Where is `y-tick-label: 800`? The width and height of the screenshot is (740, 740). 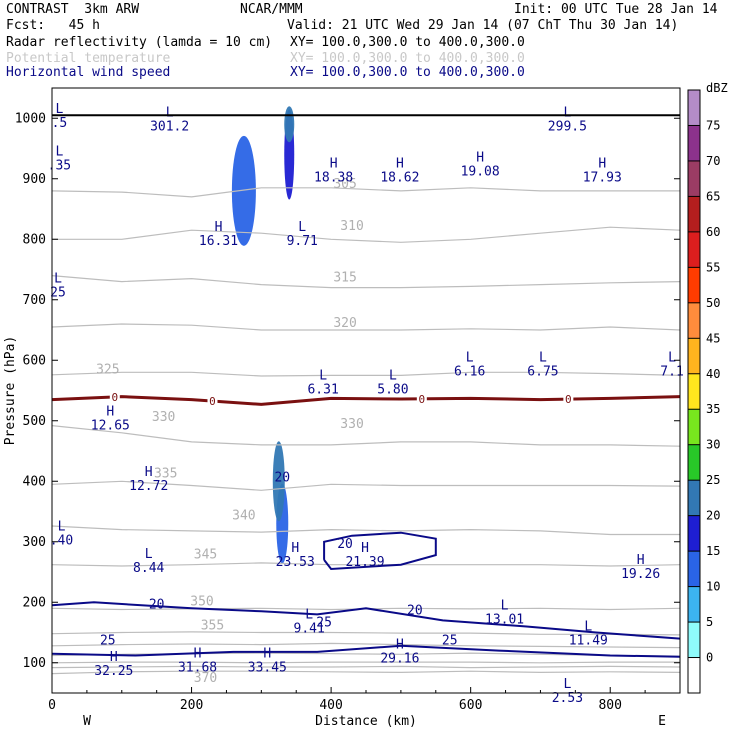
y-tick-label: 800 is located at coordinates (34, 239).